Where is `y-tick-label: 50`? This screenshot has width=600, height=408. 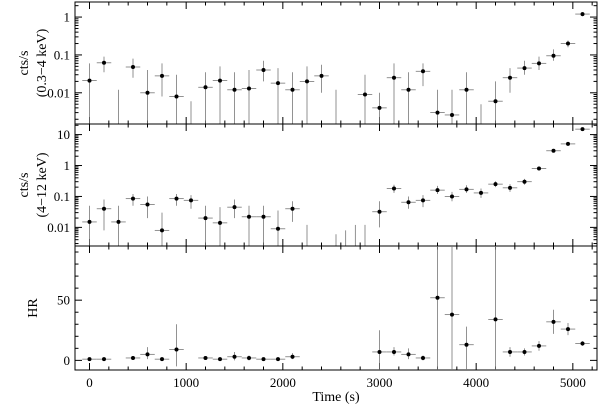
y-tick-label: 50 is located at coordinates (63, 300).